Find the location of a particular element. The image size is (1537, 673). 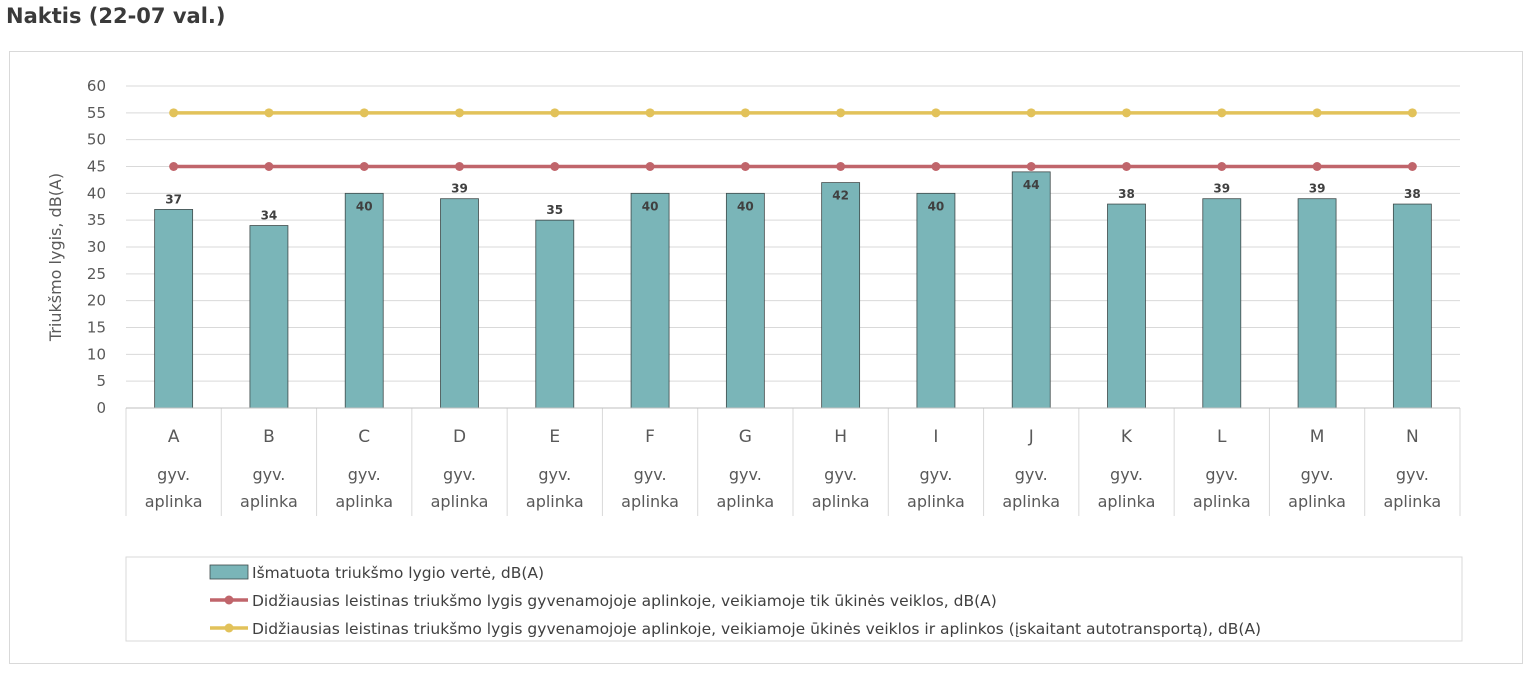

y-tick-label: 40 is located at coordinates (96, 193).